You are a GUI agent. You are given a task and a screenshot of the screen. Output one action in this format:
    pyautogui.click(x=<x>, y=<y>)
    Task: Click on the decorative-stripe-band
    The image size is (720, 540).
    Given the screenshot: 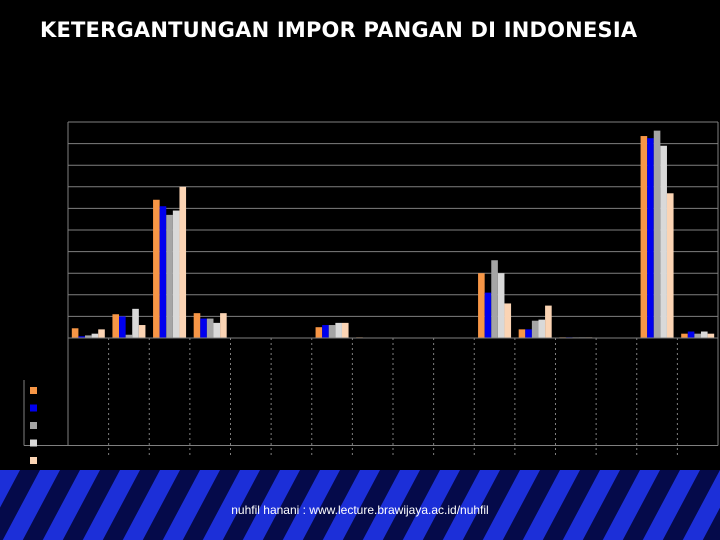 What is the action you would take?
    pyautogui.click(x=360, y=505)
    